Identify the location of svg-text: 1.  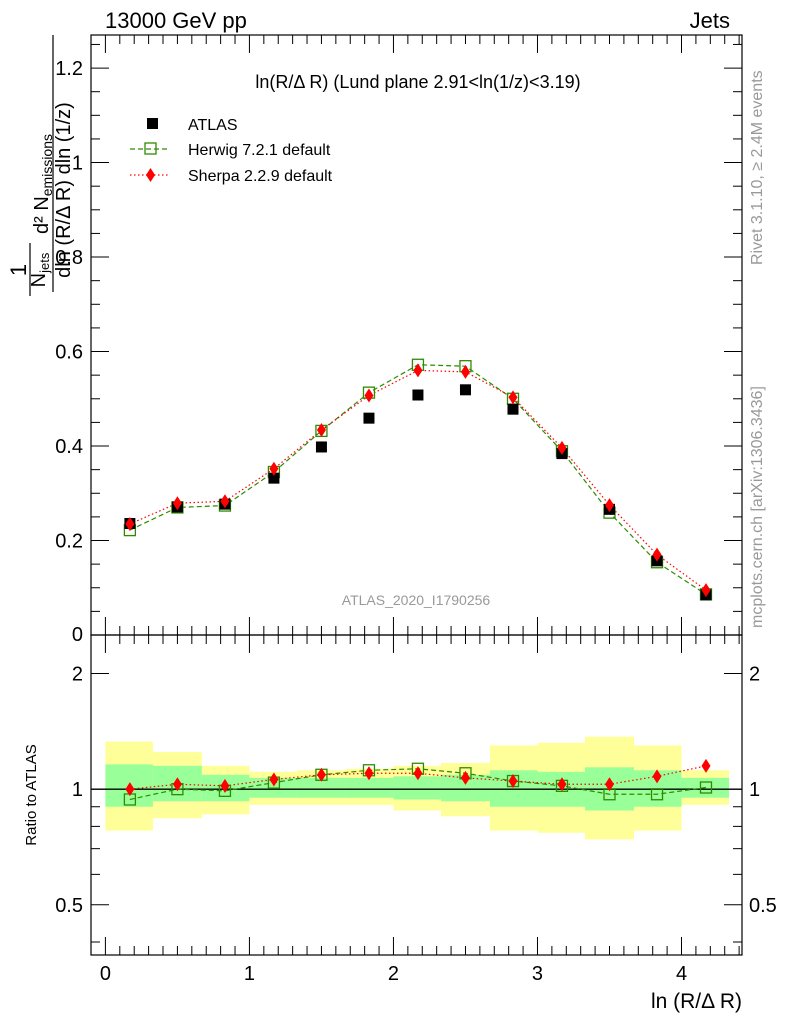
(18, 270).